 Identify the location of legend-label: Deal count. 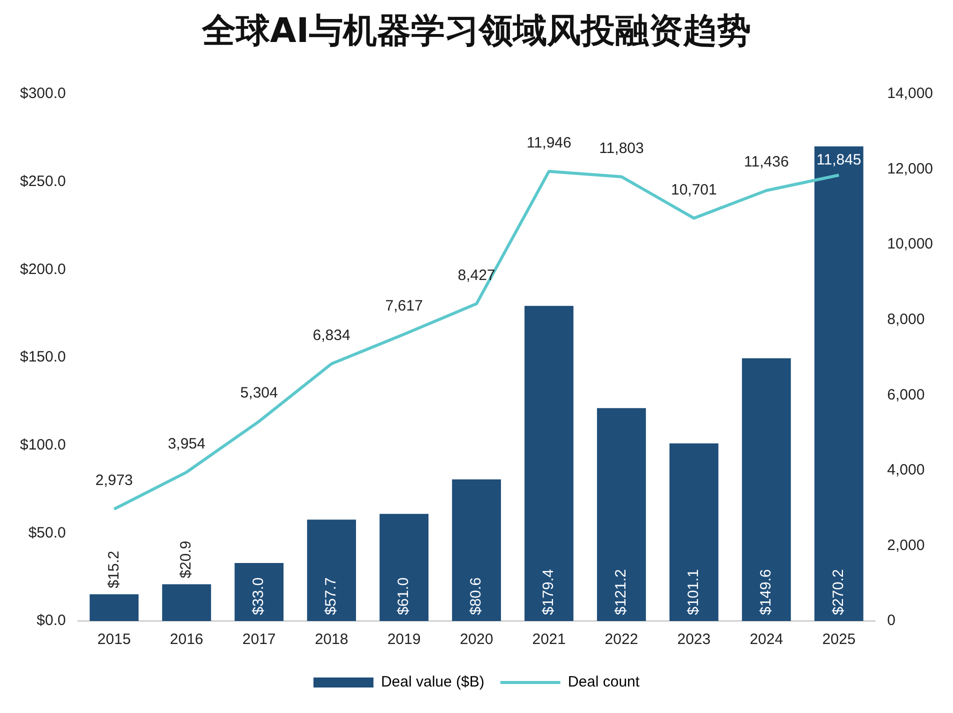
(604, 682).